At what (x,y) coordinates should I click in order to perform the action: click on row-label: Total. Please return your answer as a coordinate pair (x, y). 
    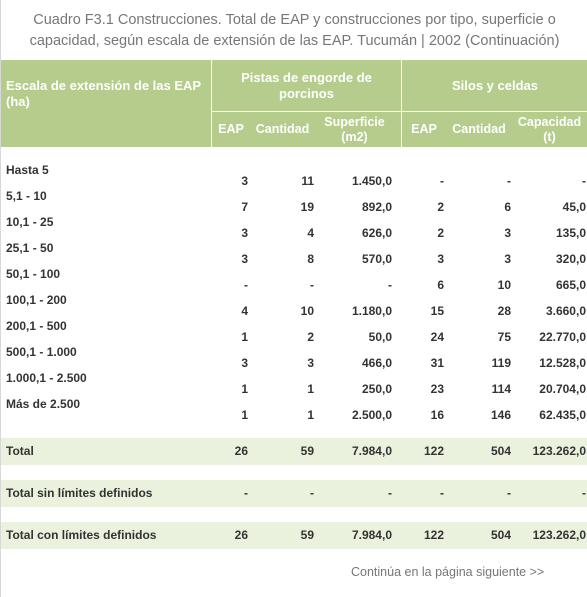
    Looking at the image, I should click on (20, 451).